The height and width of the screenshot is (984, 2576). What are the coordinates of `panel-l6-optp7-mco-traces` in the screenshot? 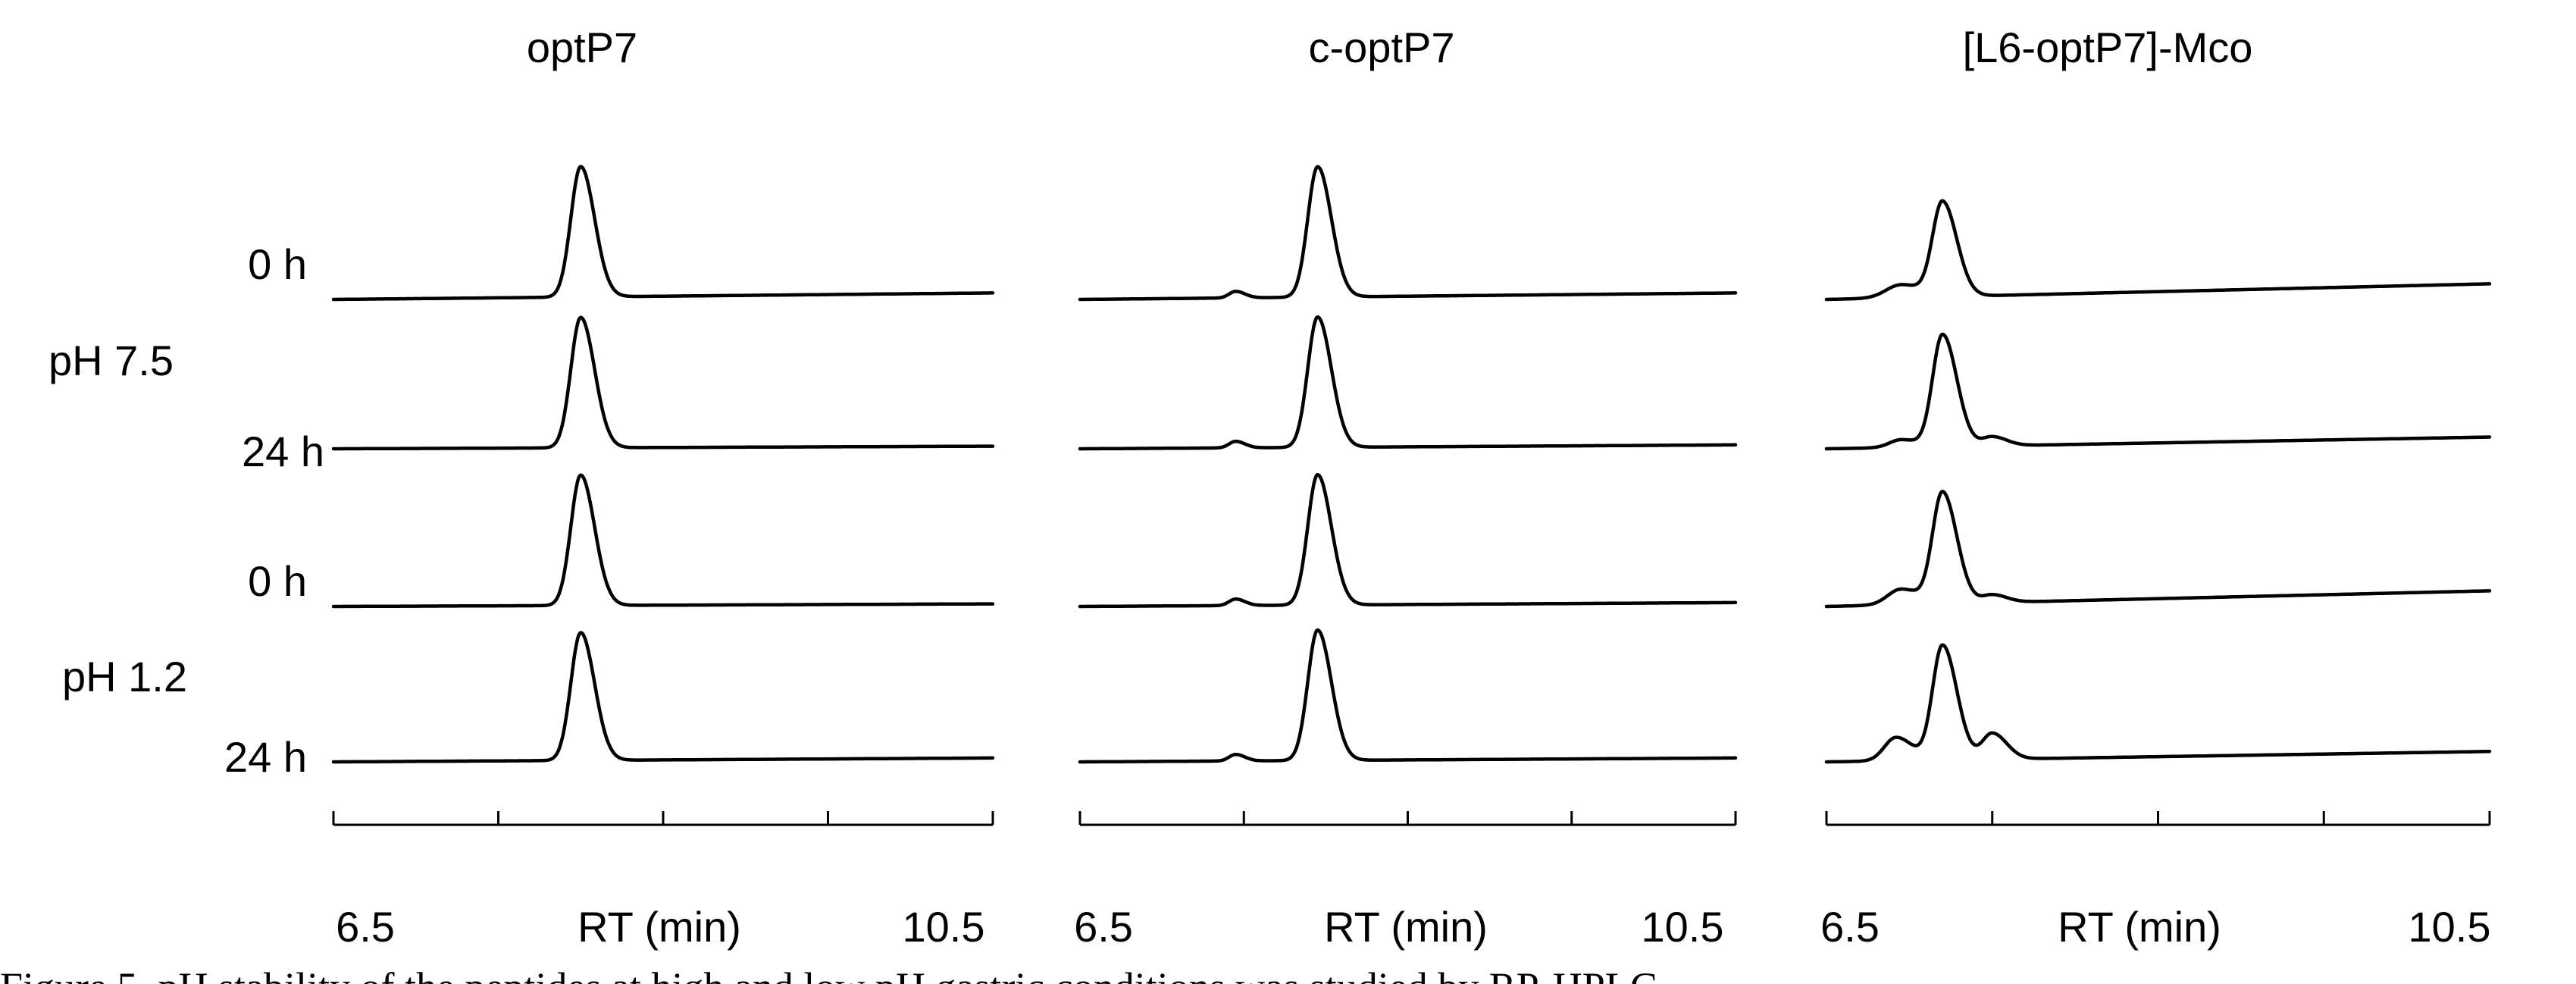 It's located at (2158, 481).